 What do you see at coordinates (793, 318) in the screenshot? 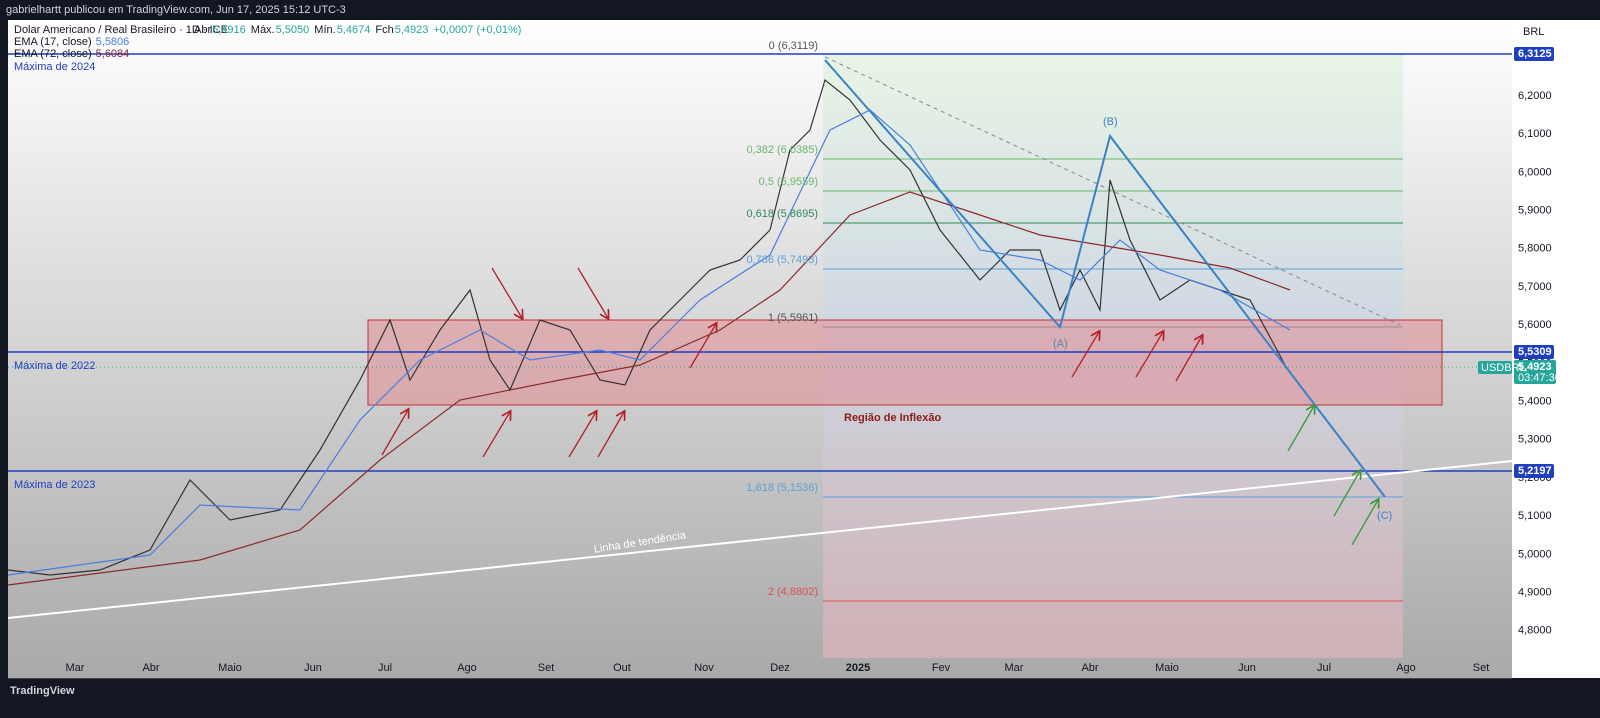
I see `fib-label: 1 (5,5961)` at bounding box center [793, 318].